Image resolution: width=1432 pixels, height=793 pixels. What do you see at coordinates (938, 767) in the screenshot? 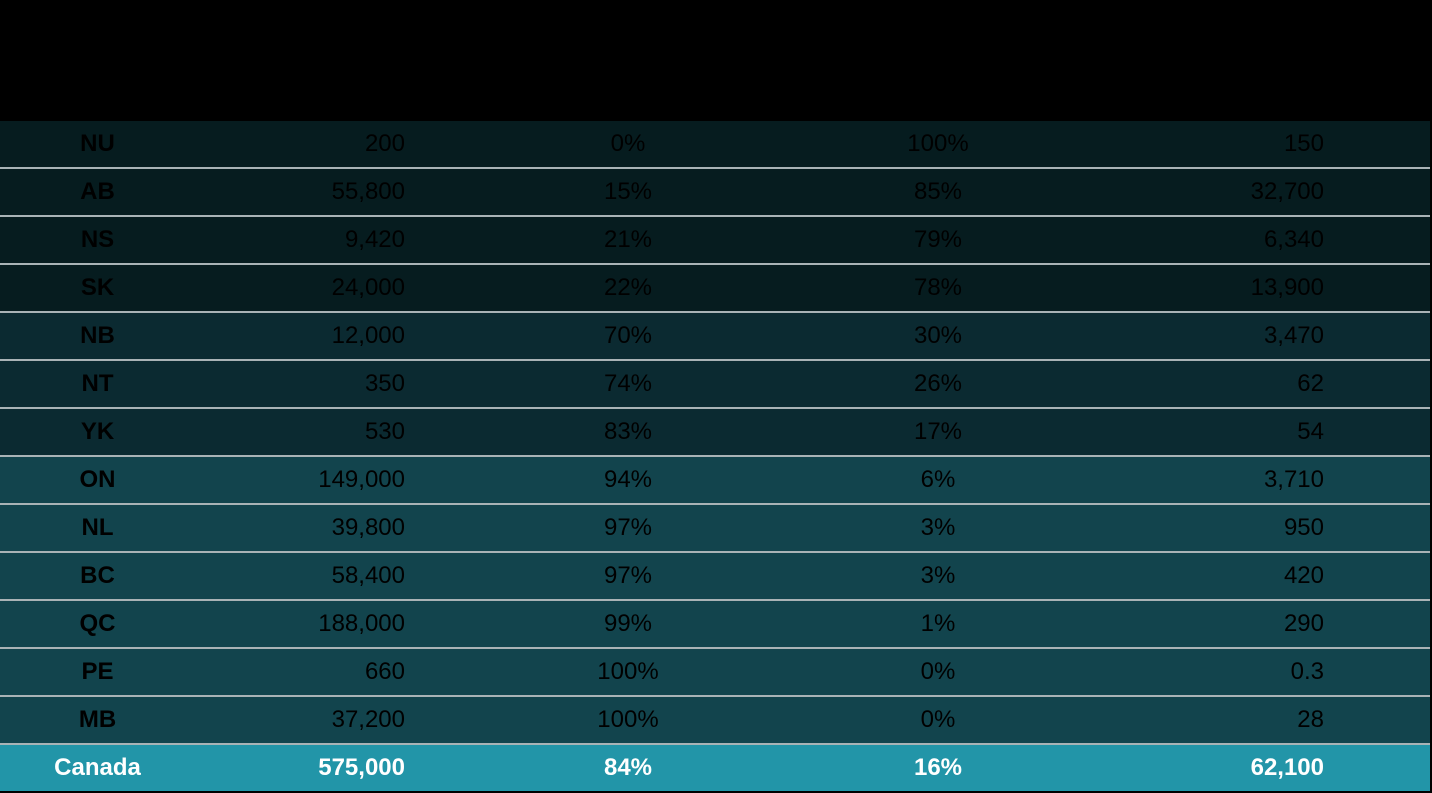
I see `share-b-cell: 16%` at bounding box center [938, 767].